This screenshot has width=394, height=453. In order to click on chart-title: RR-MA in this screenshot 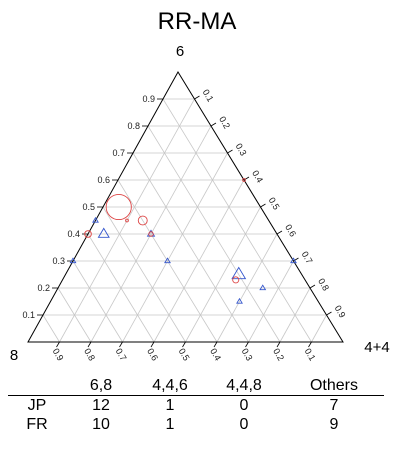, I will do `click(197, 21)`.